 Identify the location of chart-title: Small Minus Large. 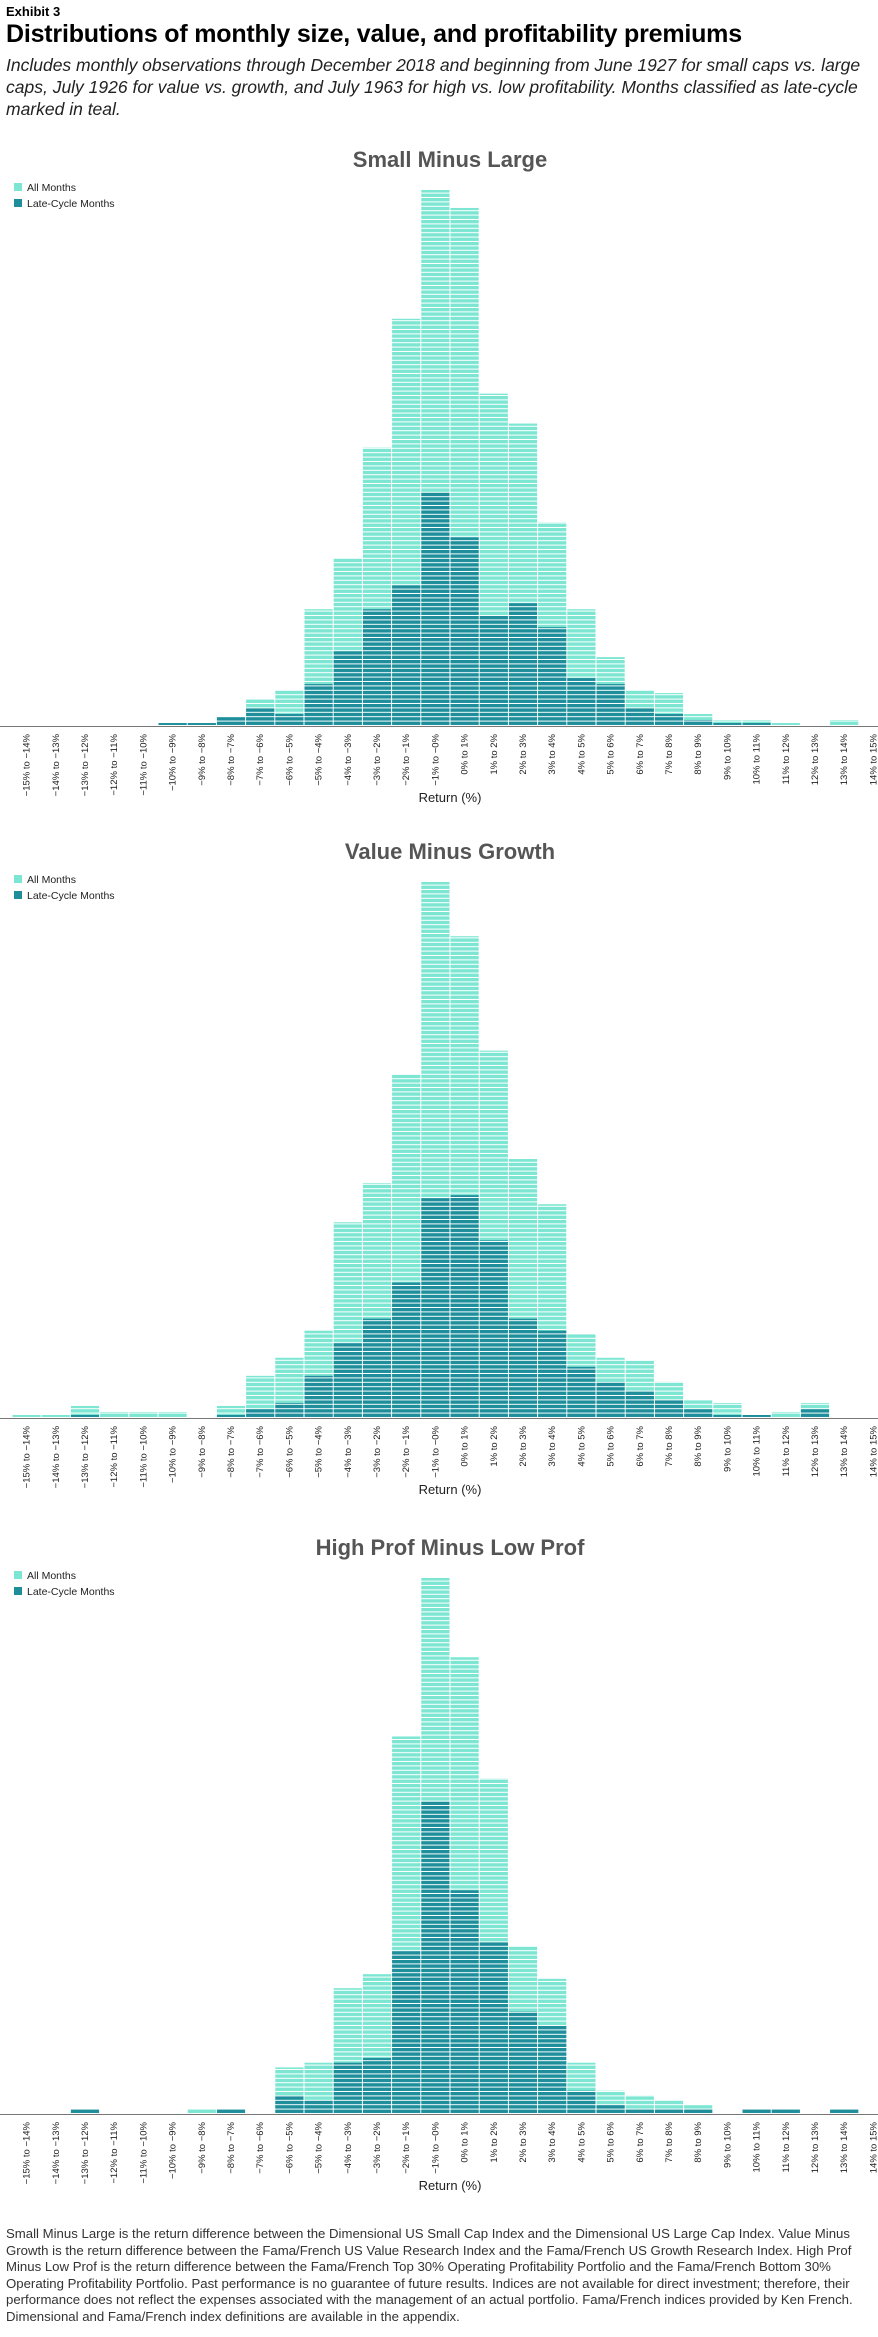
(450, 159).